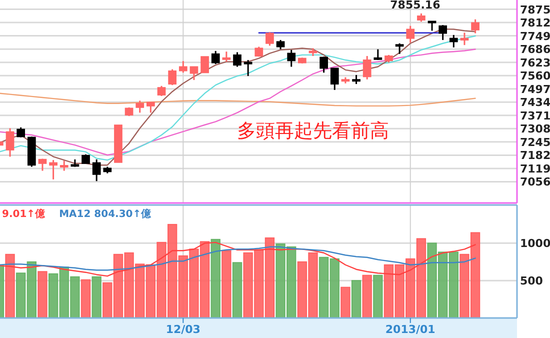 The image size is (550, 338). What do you see at coordinates (535, 103) in the screenshot?
I see `y-tick-label: 7434` at bounding box center [535, 103].